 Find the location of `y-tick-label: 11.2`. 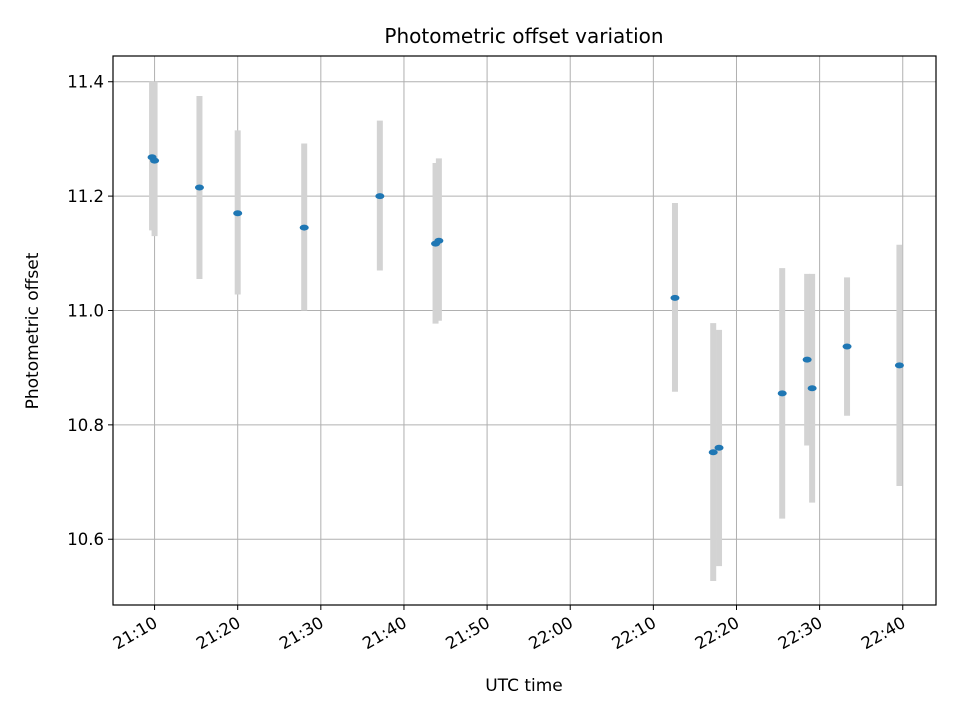

y-tick-label: 11.2 is located at coordinates (85, 196).